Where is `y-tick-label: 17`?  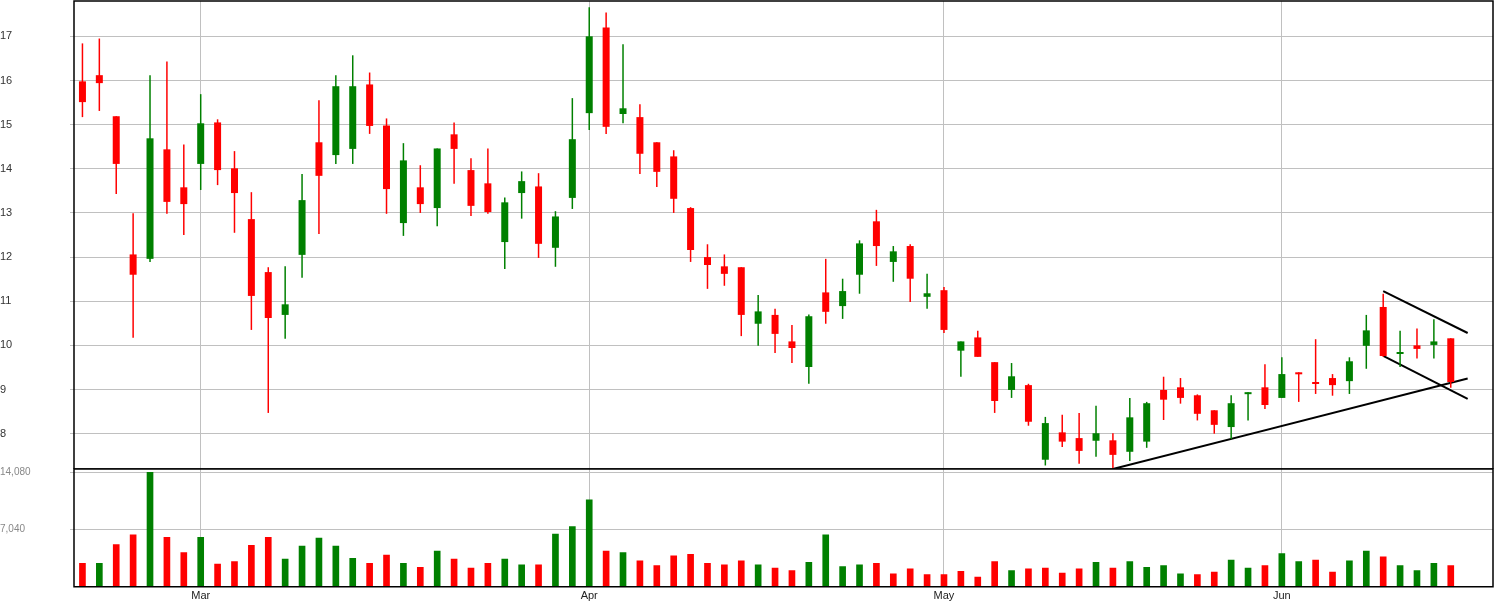
y-tick-label: 17 is located at coordinates (6, 35).